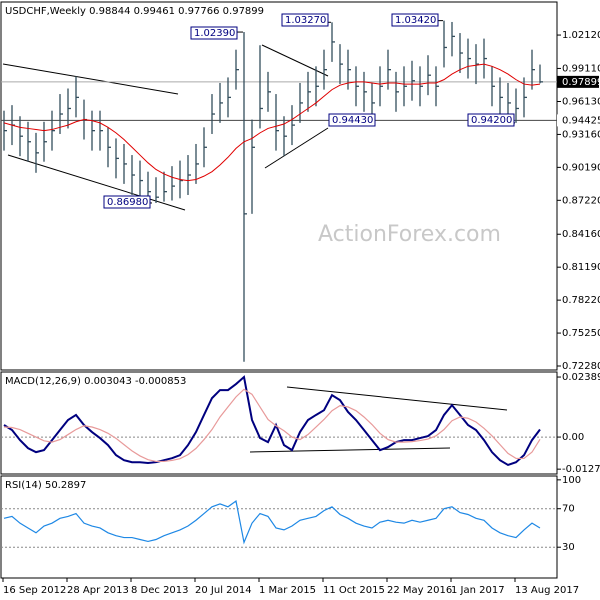 This screenshot has width=600, height=600. I want to click on y-tick-label: 0.023894, so click(581, 377).